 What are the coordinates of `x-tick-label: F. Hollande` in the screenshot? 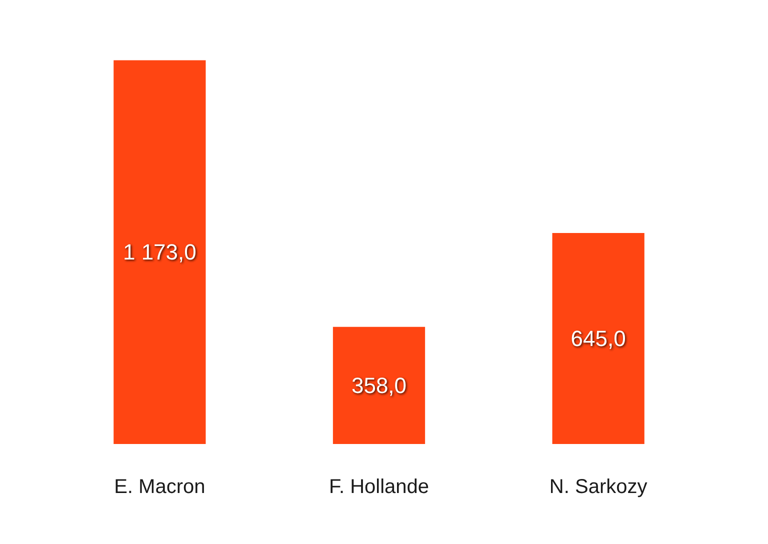 It's located at (379, 487).